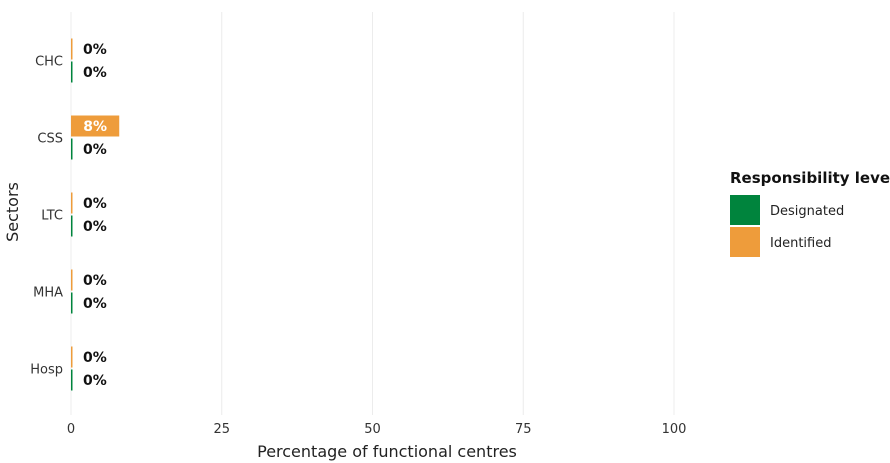 The height and width of the screenshot is (463, 890). I want to click on x-tick-label: 100, so click(674, 429).